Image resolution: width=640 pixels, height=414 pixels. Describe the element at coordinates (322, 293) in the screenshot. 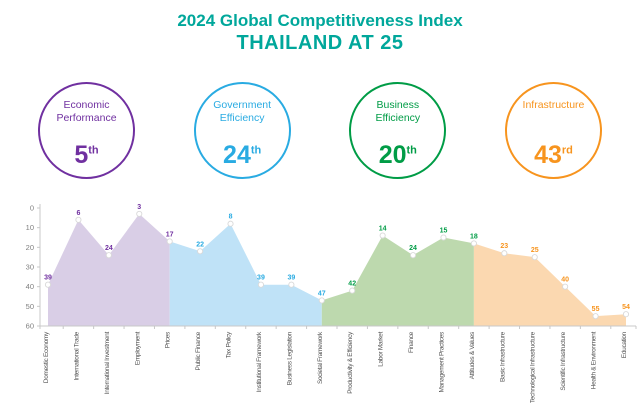

I see `data-point-value: 47` at that location.